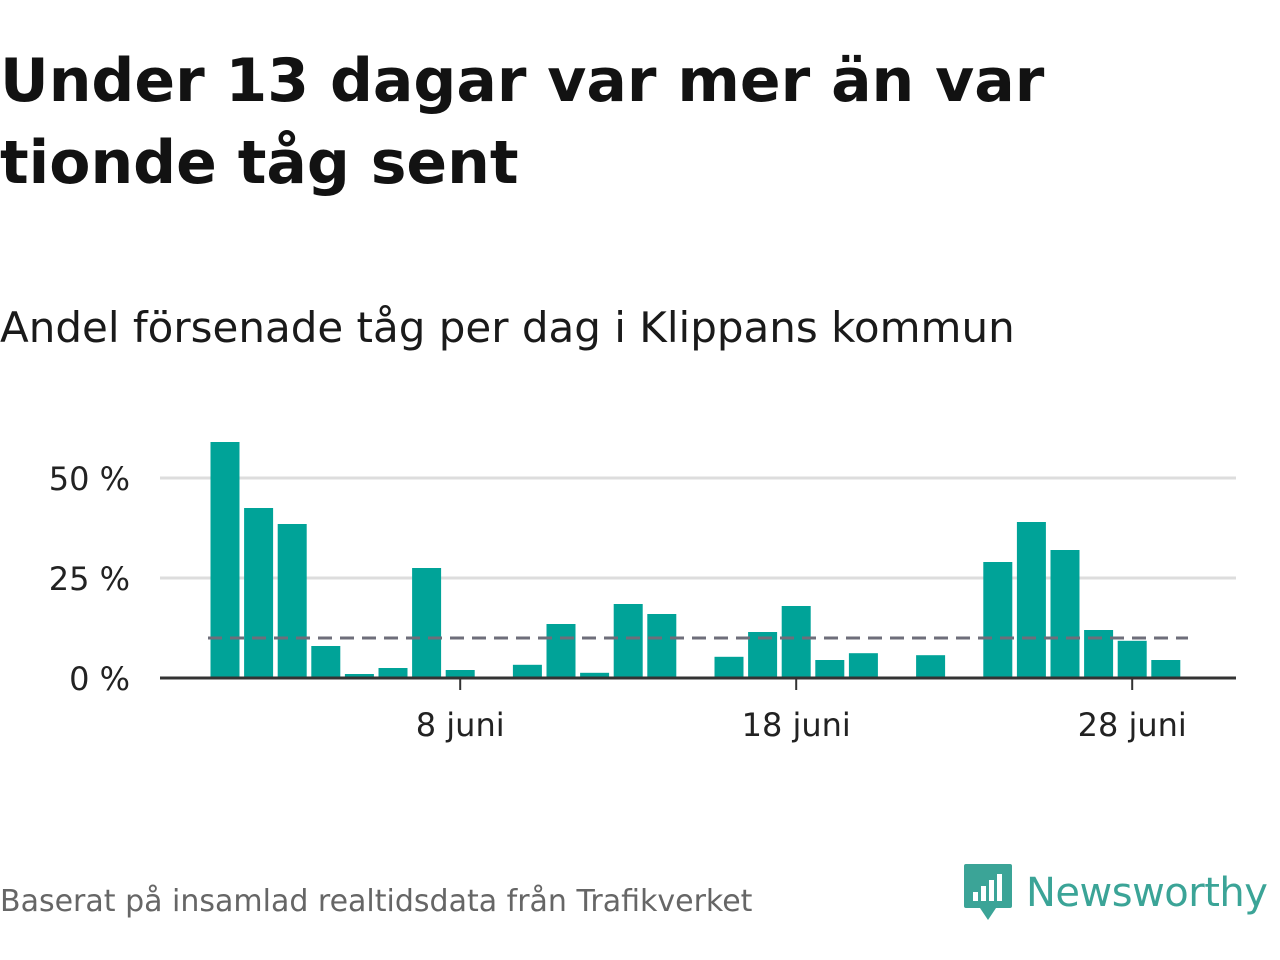 This screenshot has width=1280, height=960. Describe the element at coordinates (1147, 893) in the screenshot. I see `brand-name: Newsworthy` at that location.